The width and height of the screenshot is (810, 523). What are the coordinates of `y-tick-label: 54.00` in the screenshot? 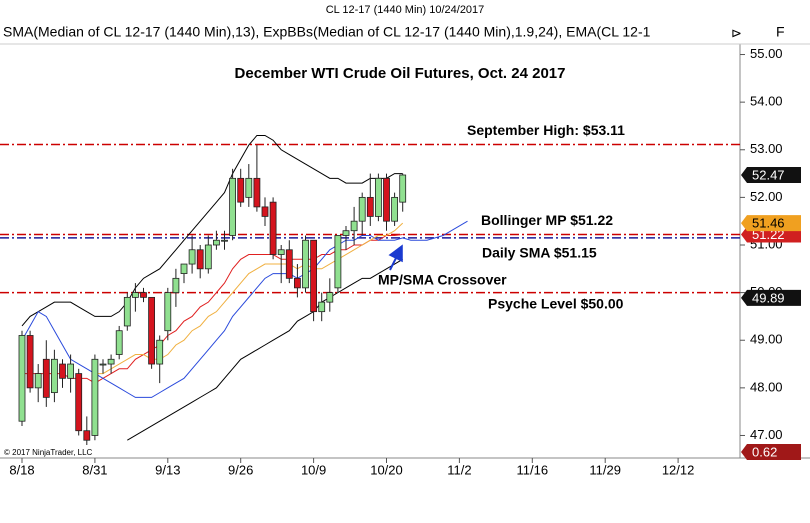 It's located at (766, 101).